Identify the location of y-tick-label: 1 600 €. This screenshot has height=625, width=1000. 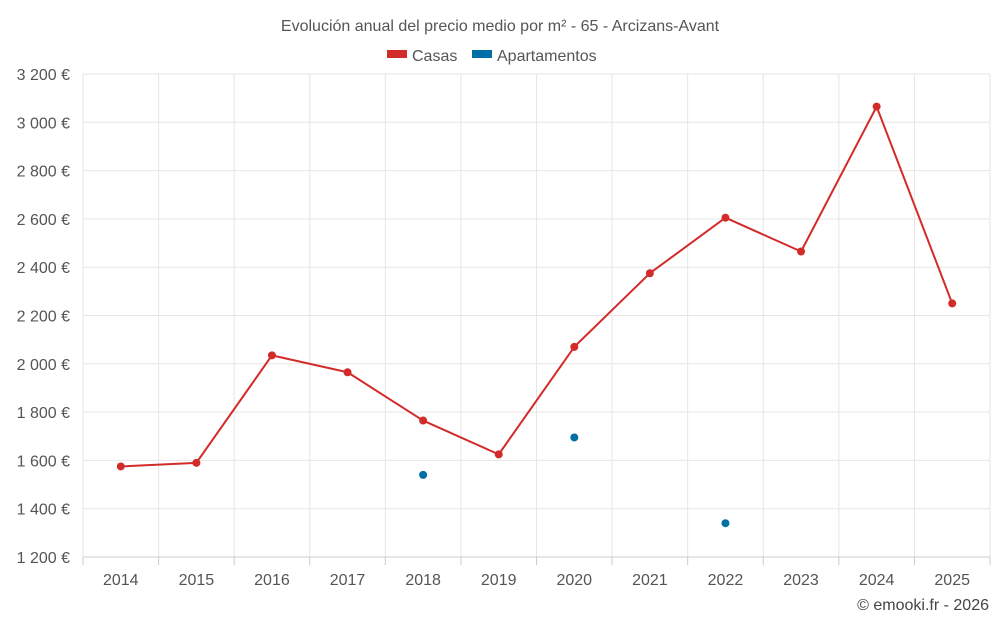
(43, 461).